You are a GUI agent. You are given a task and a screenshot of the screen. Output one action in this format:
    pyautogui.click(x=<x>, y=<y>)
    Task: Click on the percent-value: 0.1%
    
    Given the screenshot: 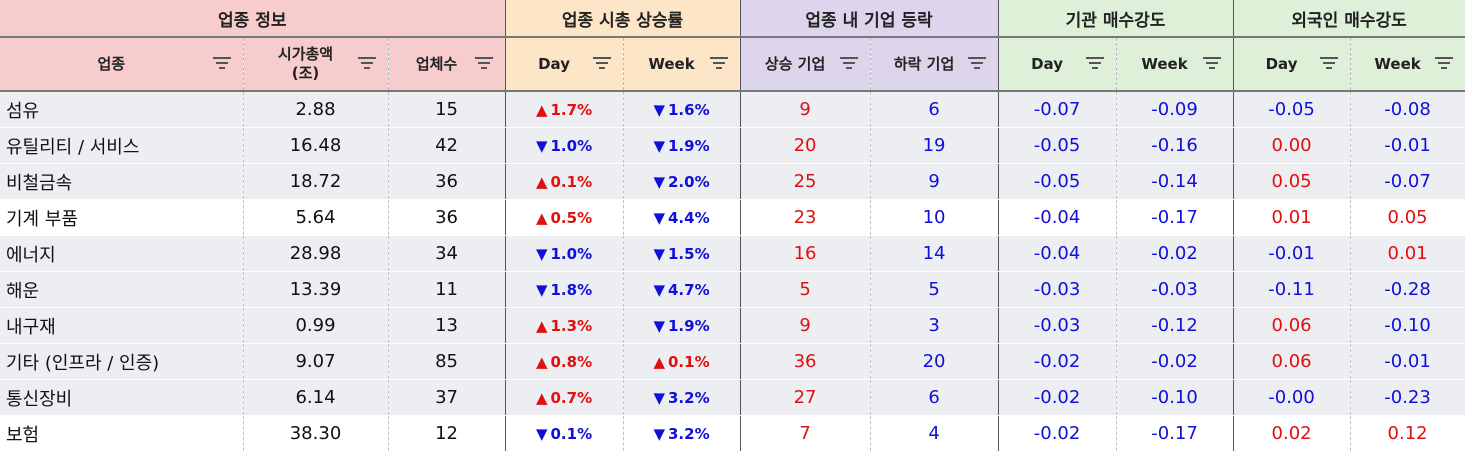 What is the action you would take?
    pyautogui.click(x=571, y=434)
    